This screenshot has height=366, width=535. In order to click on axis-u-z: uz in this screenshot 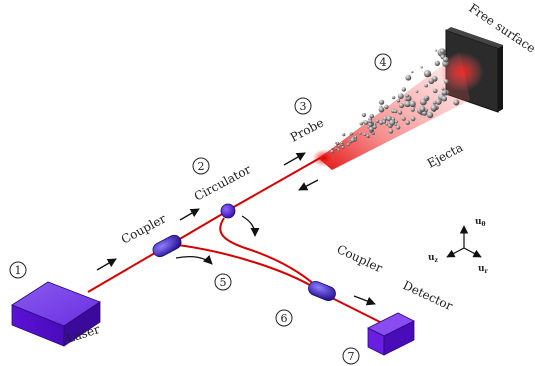, I will do `click(433, 258)`.